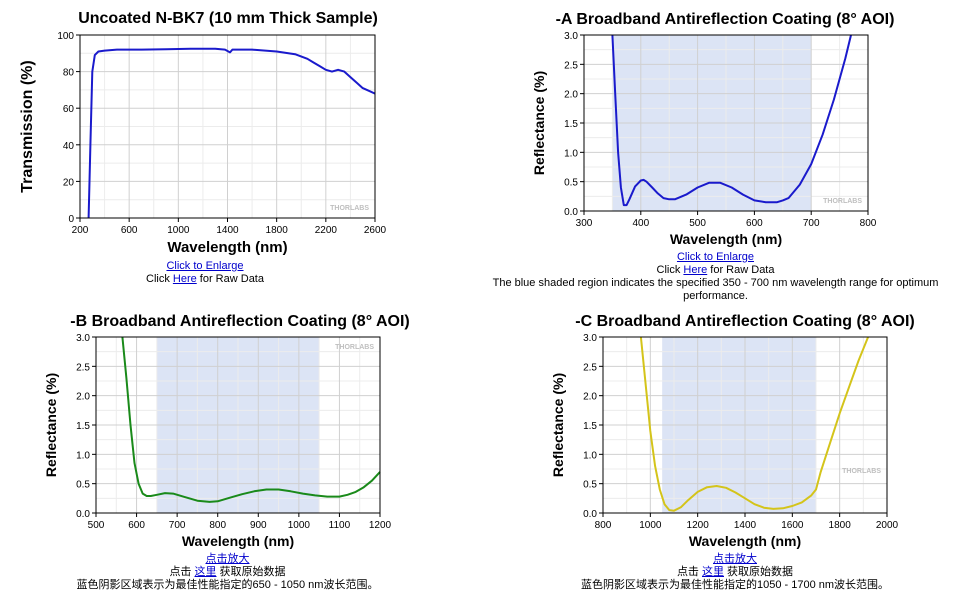  I want to click on y-tick-label: 60, so click(69, 109).